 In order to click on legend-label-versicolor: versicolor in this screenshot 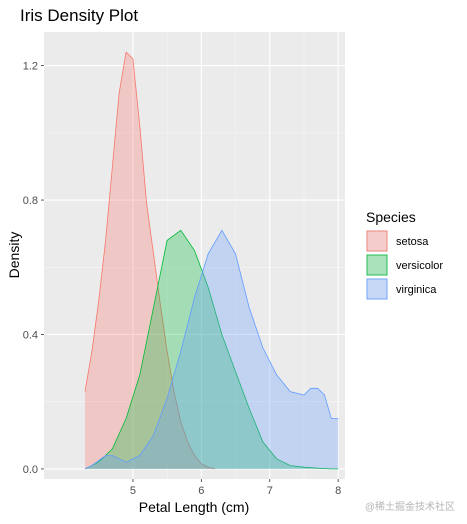, I will do `click(419, 266)`.